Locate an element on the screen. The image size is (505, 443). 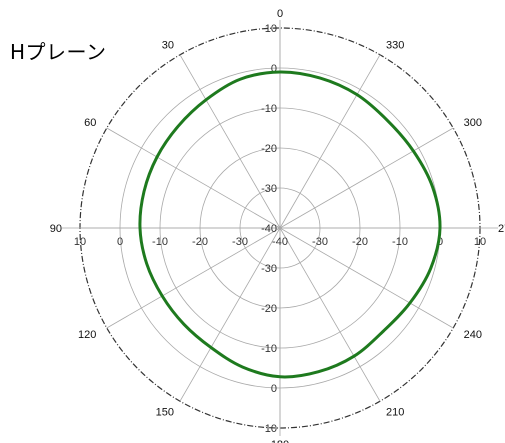
angle-label: 90 is located at coordinates (56, 229).